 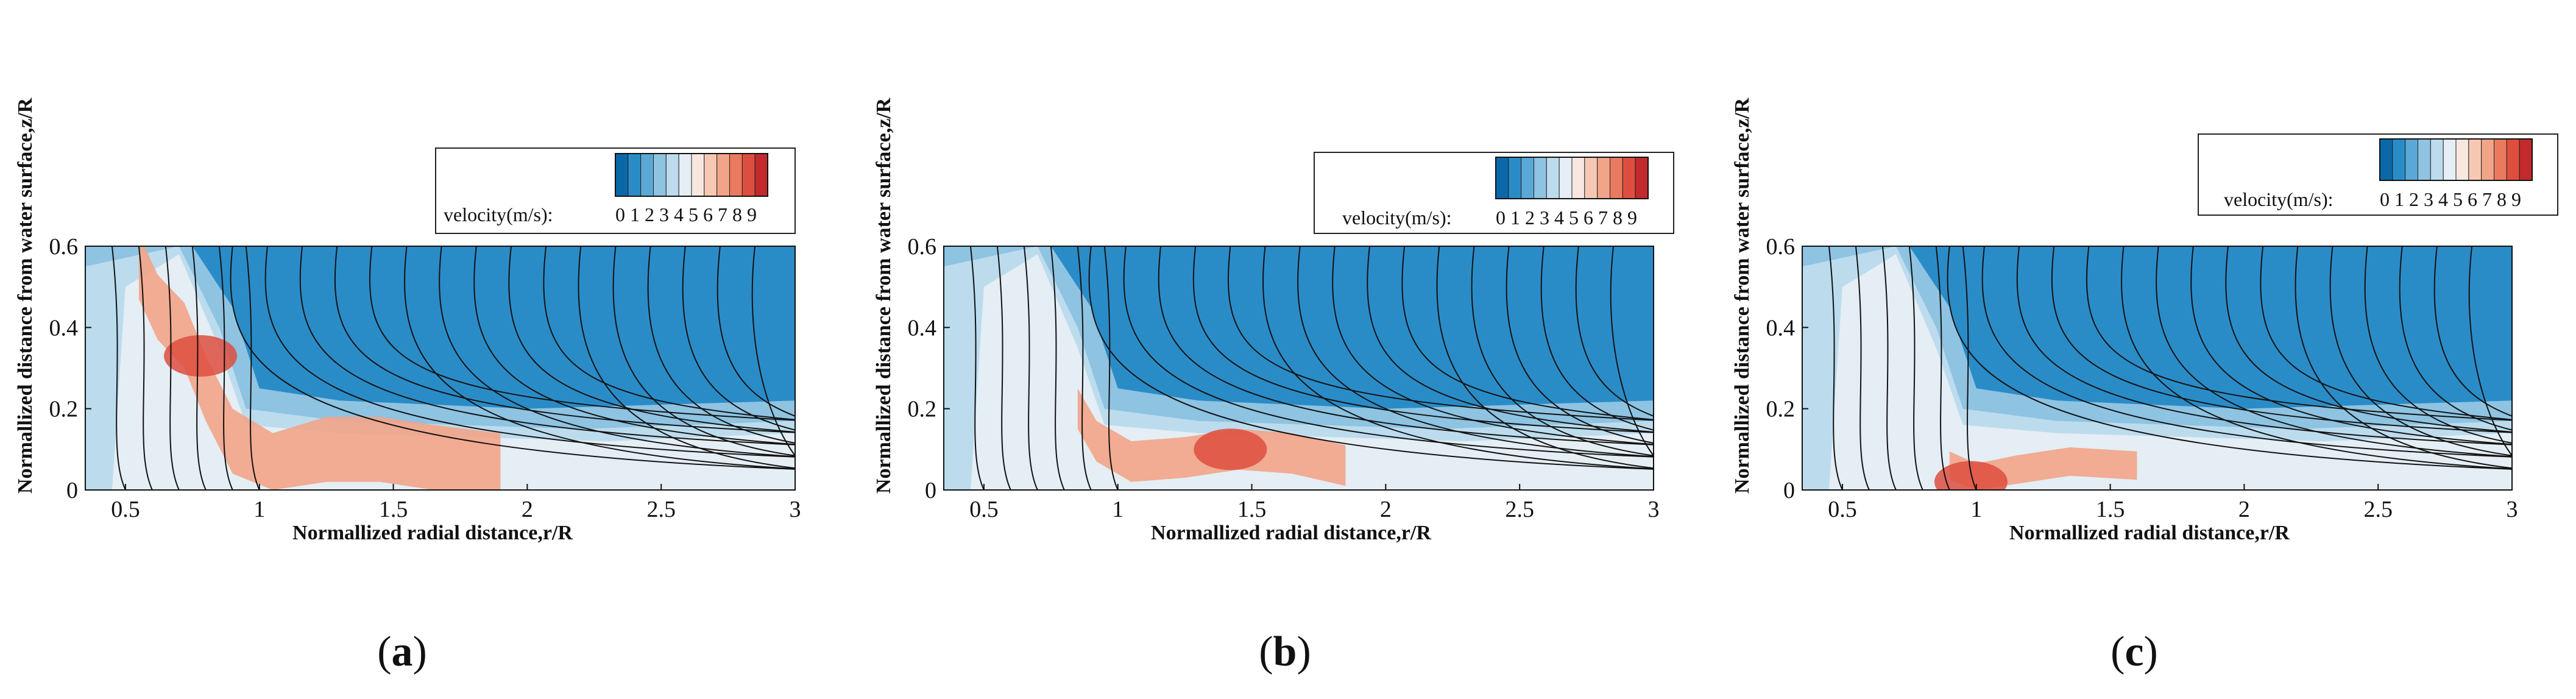 I want to click on x-tick-label: 2.5, so click(x=2378, y=509).